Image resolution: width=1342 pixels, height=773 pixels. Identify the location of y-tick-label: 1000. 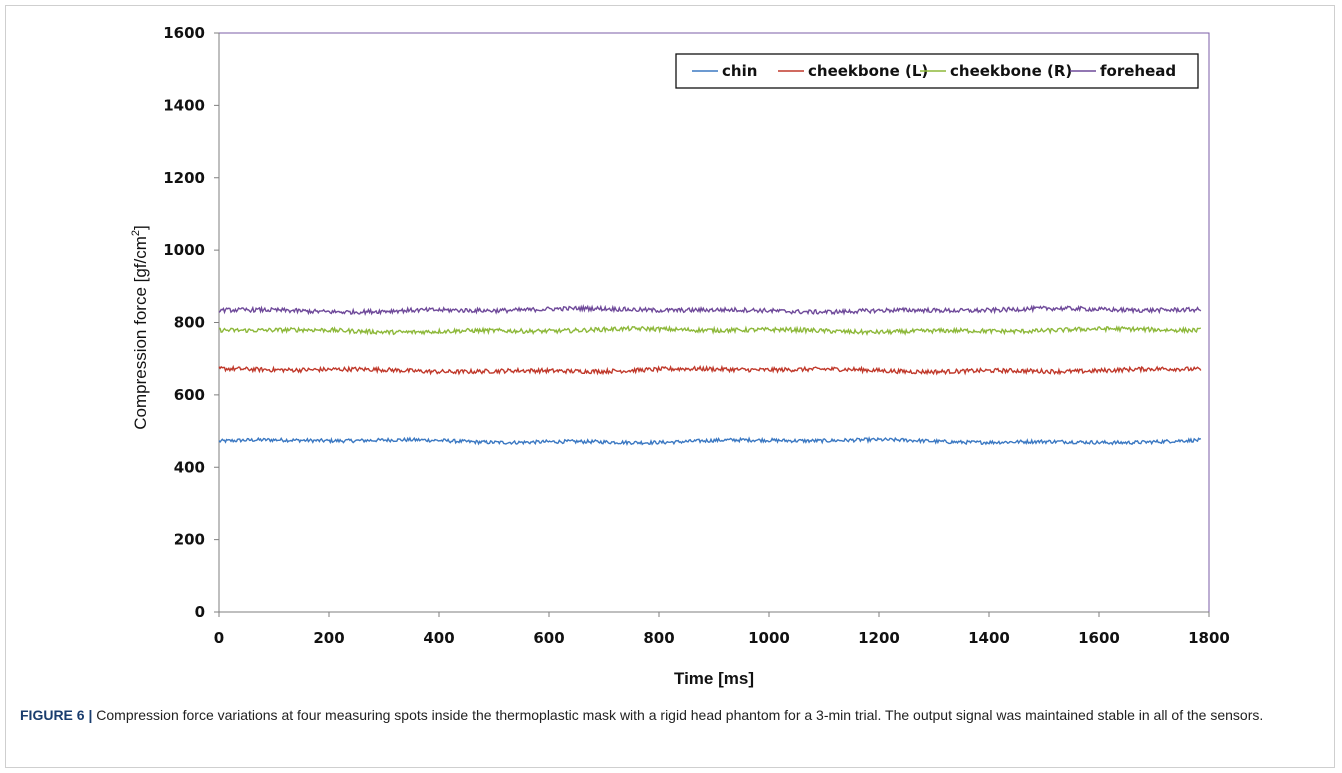
(184, 250).